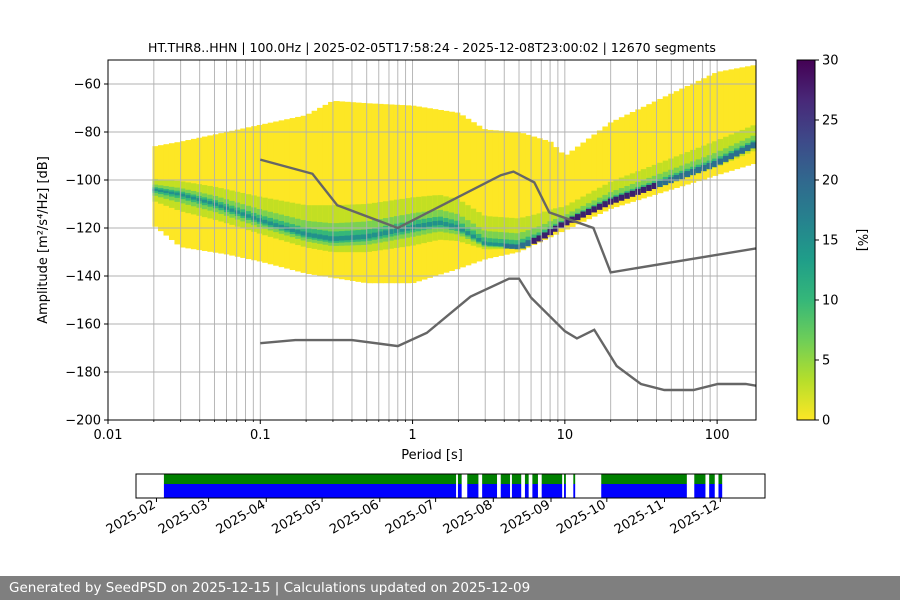 The width and height of the screenshot is (900, 600). What do you see at coordinates (241, 517) in the screenshot?
I see `date-tick-label: 2025-04` at bounding box center [241, 517].